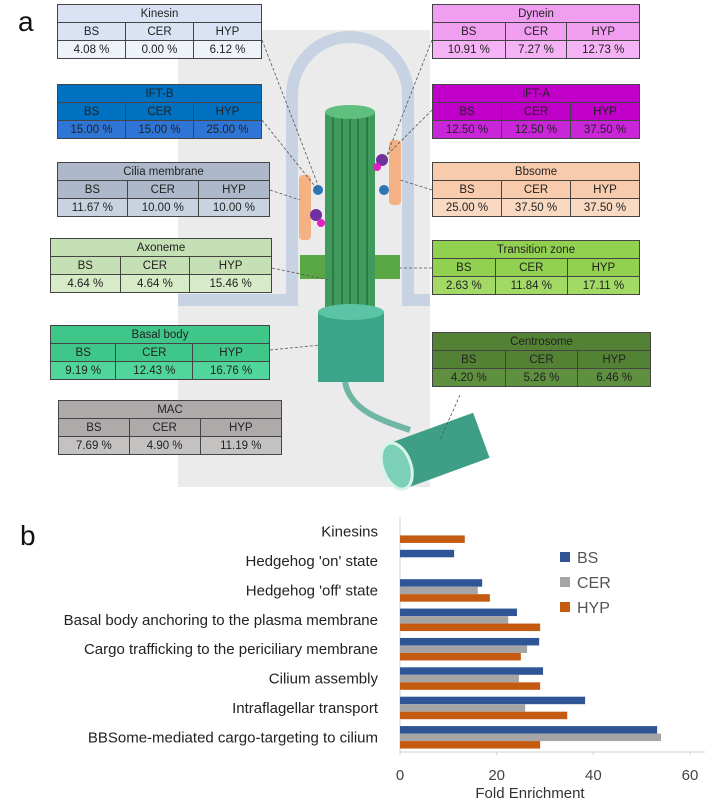  Describe the element at coordinates (351, 347) in the screenshot. I see `basal-body` at that location.